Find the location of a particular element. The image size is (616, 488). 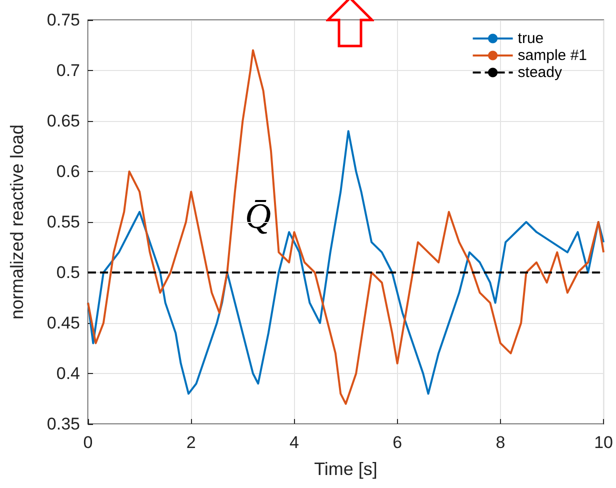

y-tick-label: 0.55 is located at coordinates (63, 222).